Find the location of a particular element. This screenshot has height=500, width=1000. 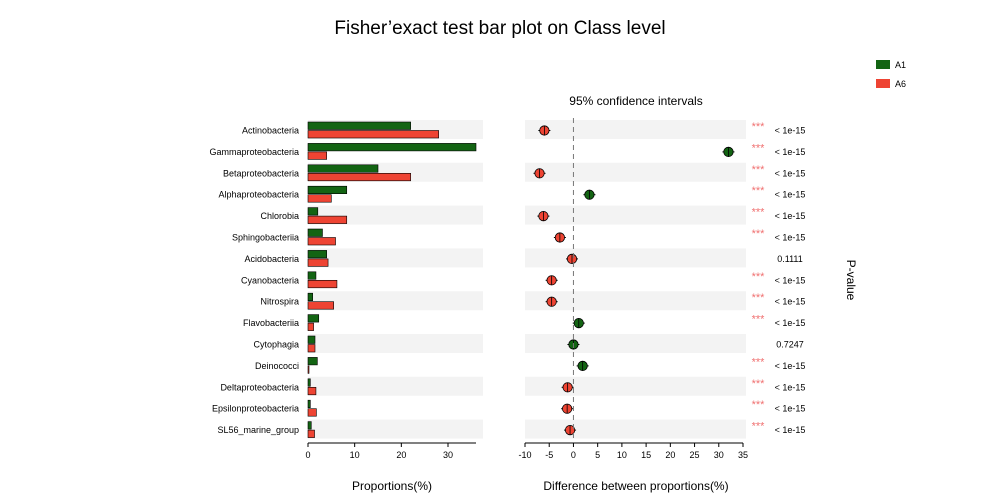

category-label: SL56_marine_group is located at coordinates (258, 430).